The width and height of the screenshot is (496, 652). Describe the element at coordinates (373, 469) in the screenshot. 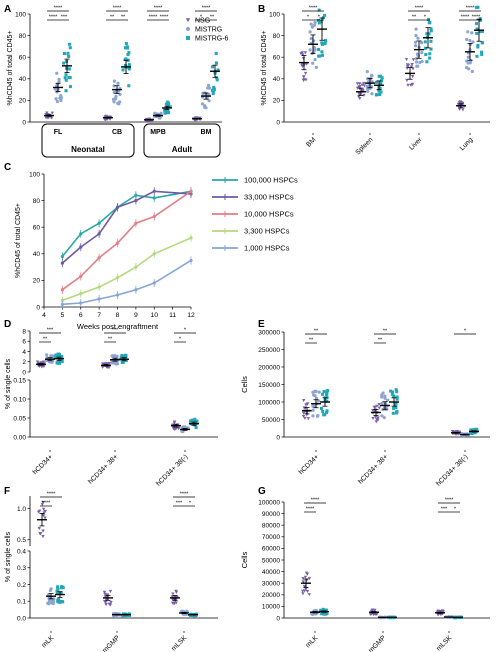

I see `x-tick-label: hCD34+ 38+` at that location.